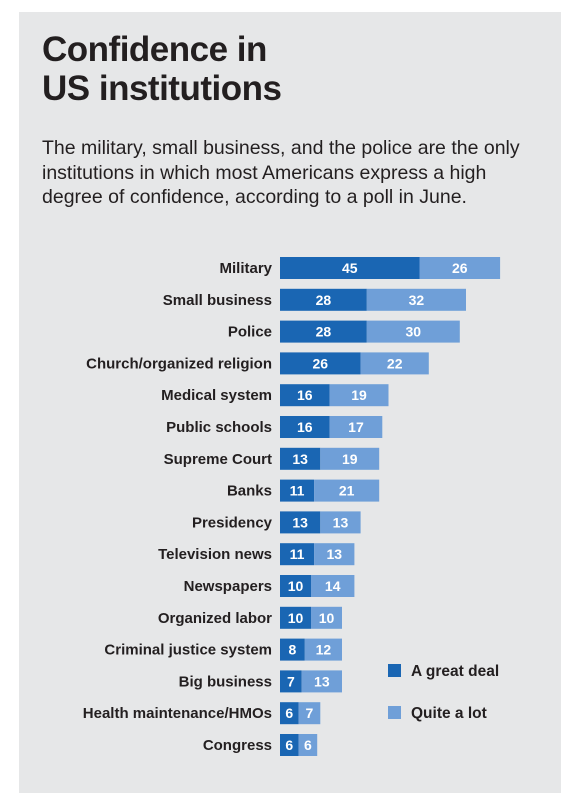  Describe the element at coordinates (449, 713) in the screenshot. I see `legend-label-quite-a-lot: Quite a lot` at that location.